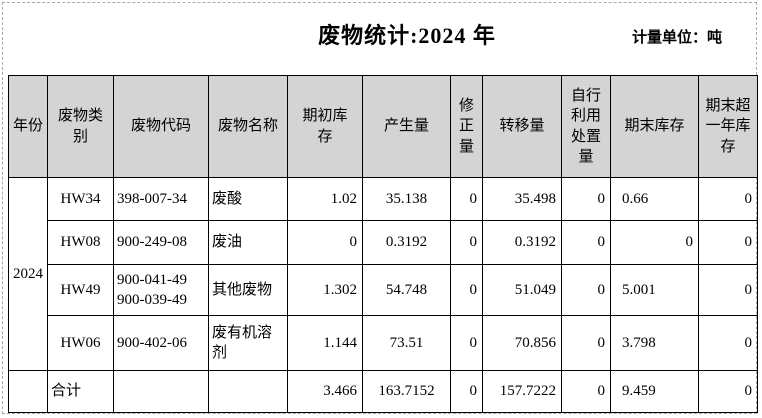 The height and width of the screenshot is (418, 762). What do you see at coordinates (248, 290) in the screenshot?
I see `cell-name: 其他废物` at bounding box center [248, 290].